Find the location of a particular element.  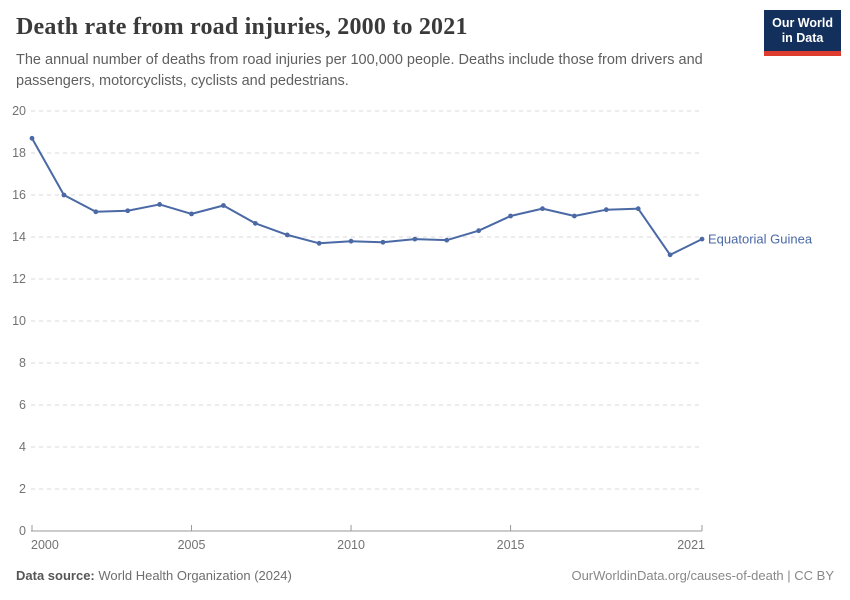

data-point-2018 is located at coordinates (606, 210).